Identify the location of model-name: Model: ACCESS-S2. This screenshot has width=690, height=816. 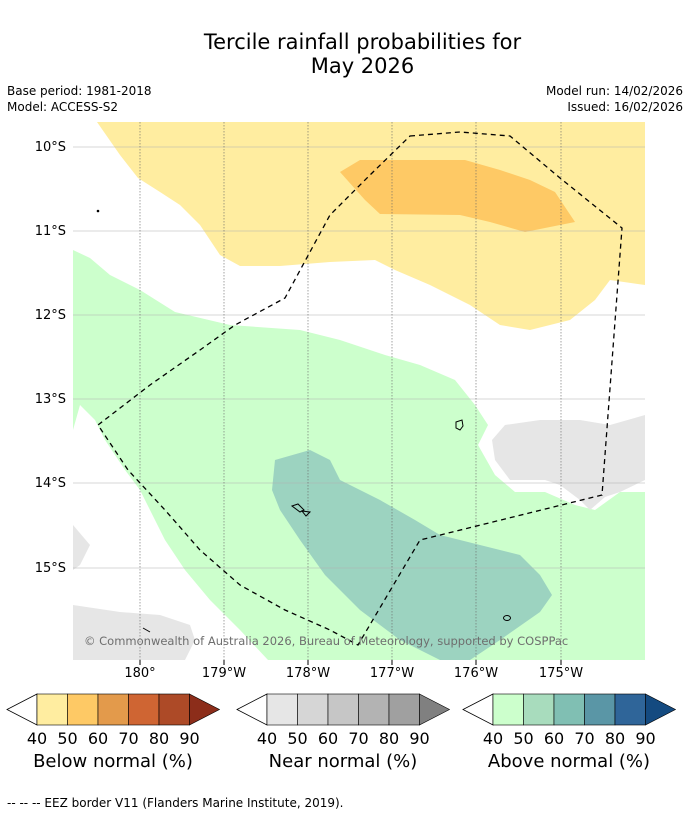
(63, 107).